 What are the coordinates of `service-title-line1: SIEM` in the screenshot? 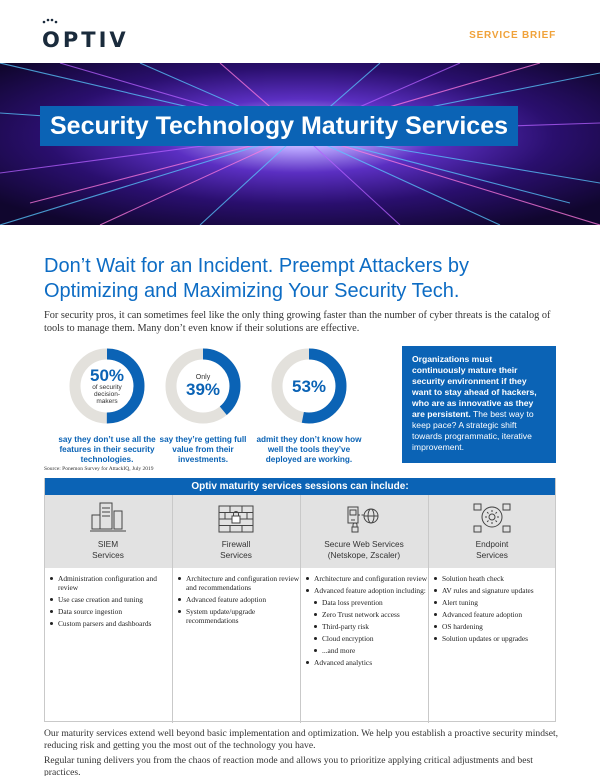 It's located at (108, 544).